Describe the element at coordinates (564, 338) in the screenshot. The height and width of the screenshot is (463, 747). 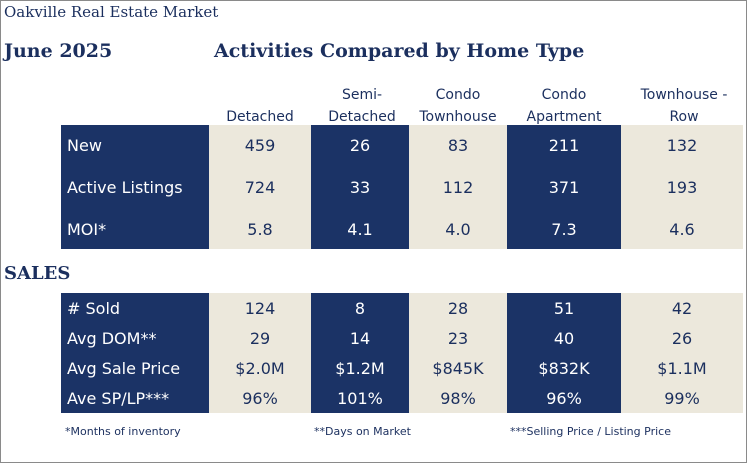
I see `table-cell: 40` at that location.